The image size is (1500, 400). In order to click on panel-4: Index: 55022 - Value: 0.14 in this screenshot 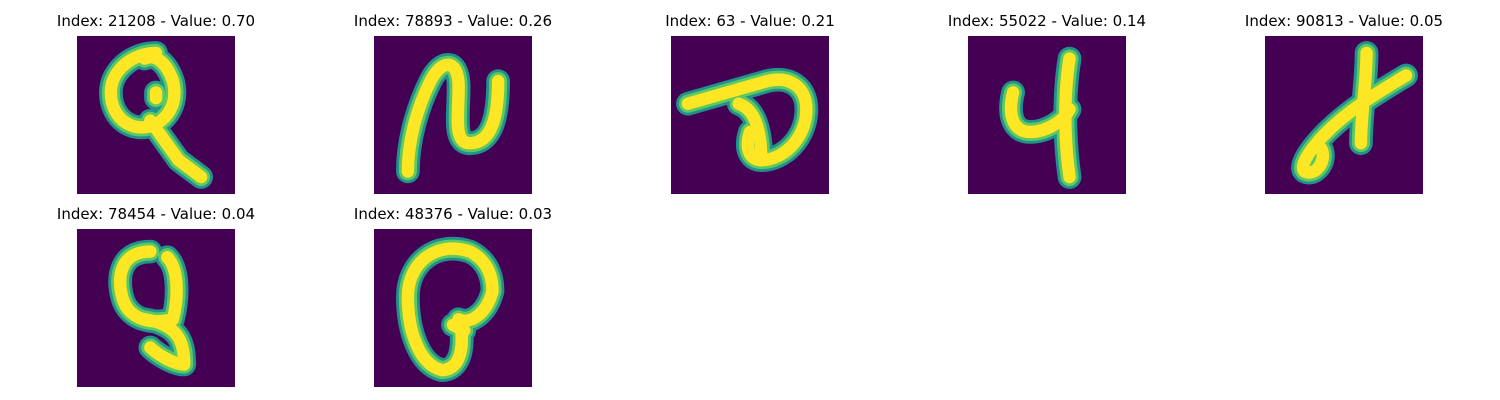, I will do `click(1047, 108)`.